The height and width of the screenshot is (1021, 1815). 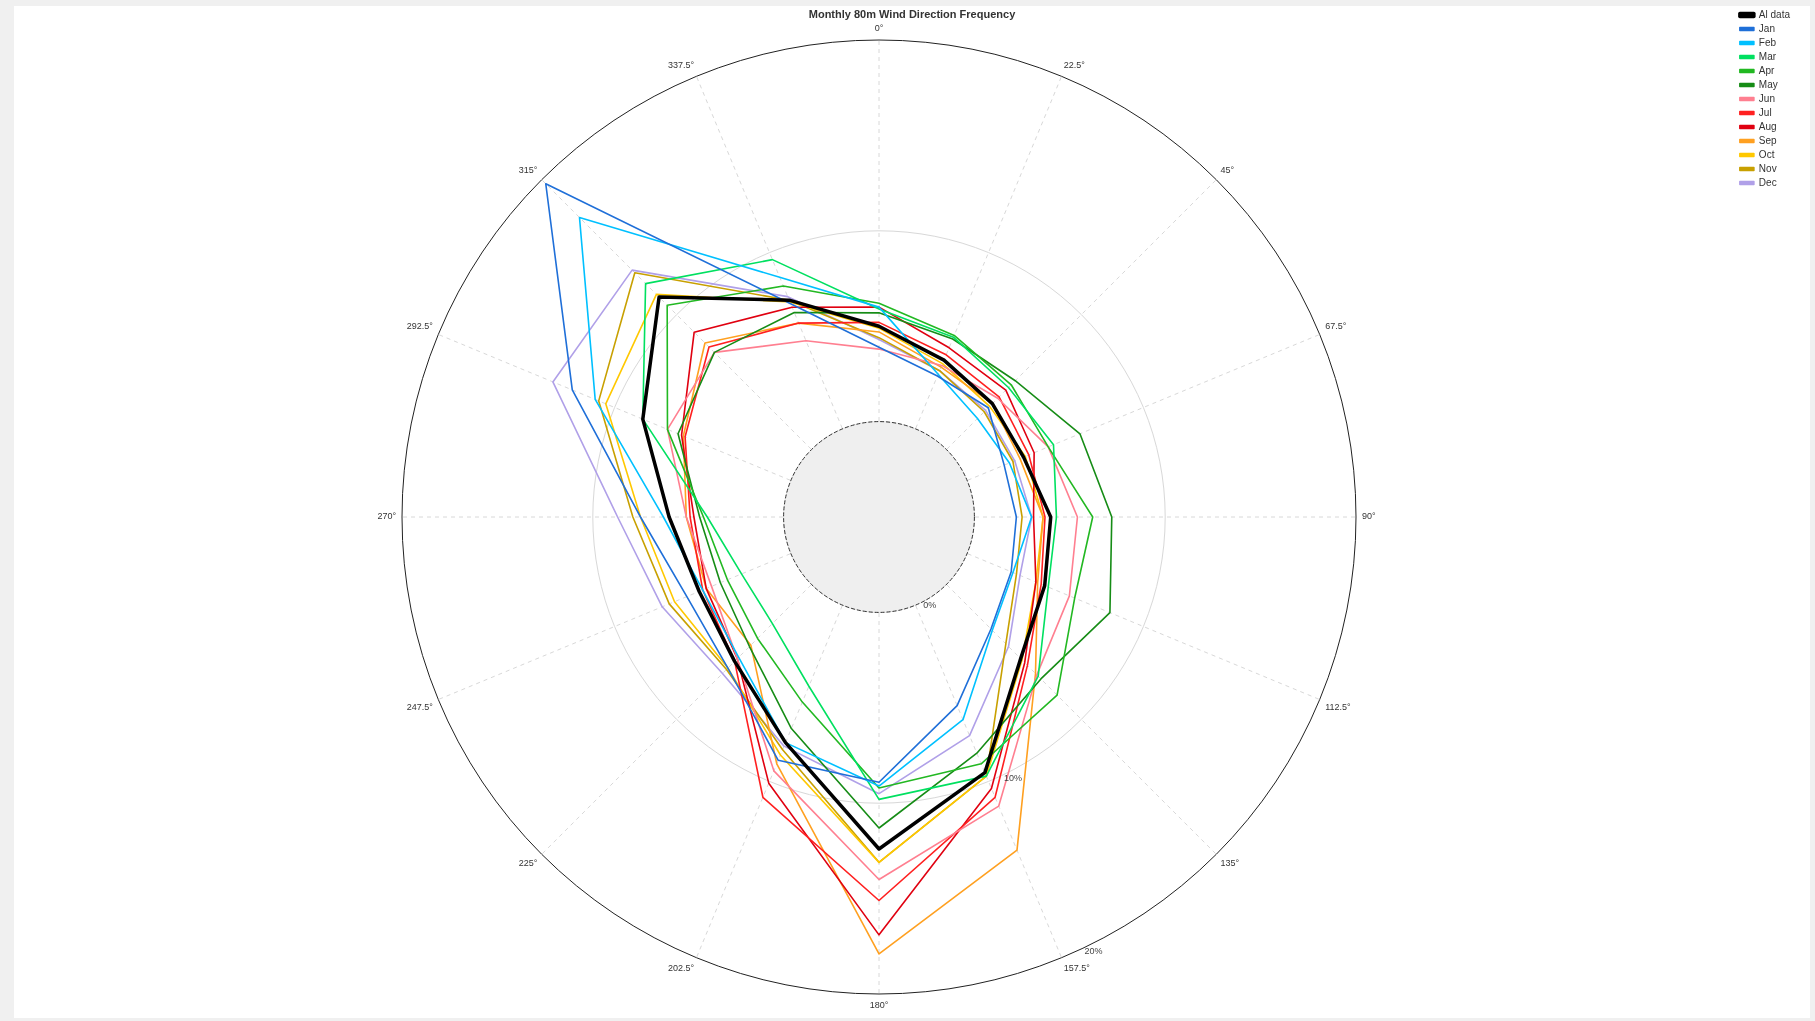 What do you see at coordinates (912, 13) in the screenshot?
I see `chart-title: Monthly 80m Wind Direction Frequency` at bounding box center [912, 13].